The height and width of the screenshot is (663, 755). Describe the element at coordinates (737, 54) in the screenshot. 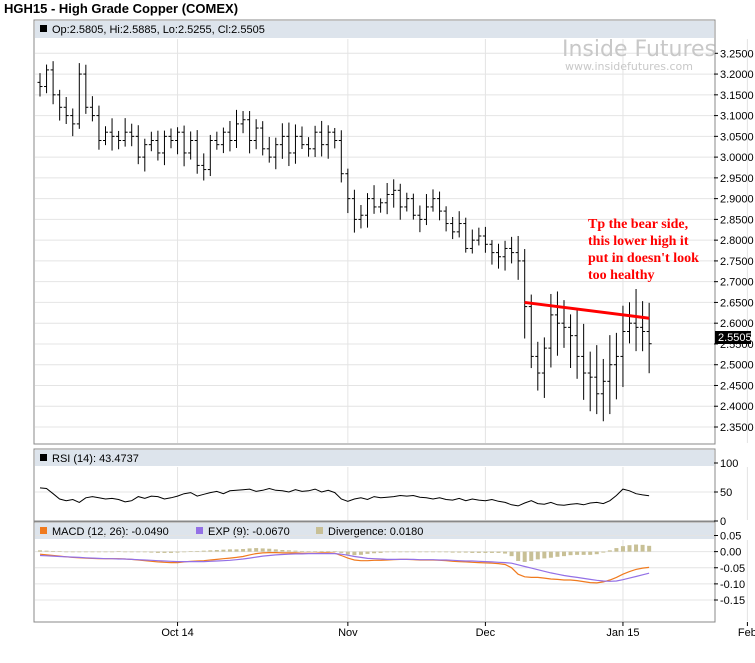

I see `price-y-tick-label: 3.2500` at that location.